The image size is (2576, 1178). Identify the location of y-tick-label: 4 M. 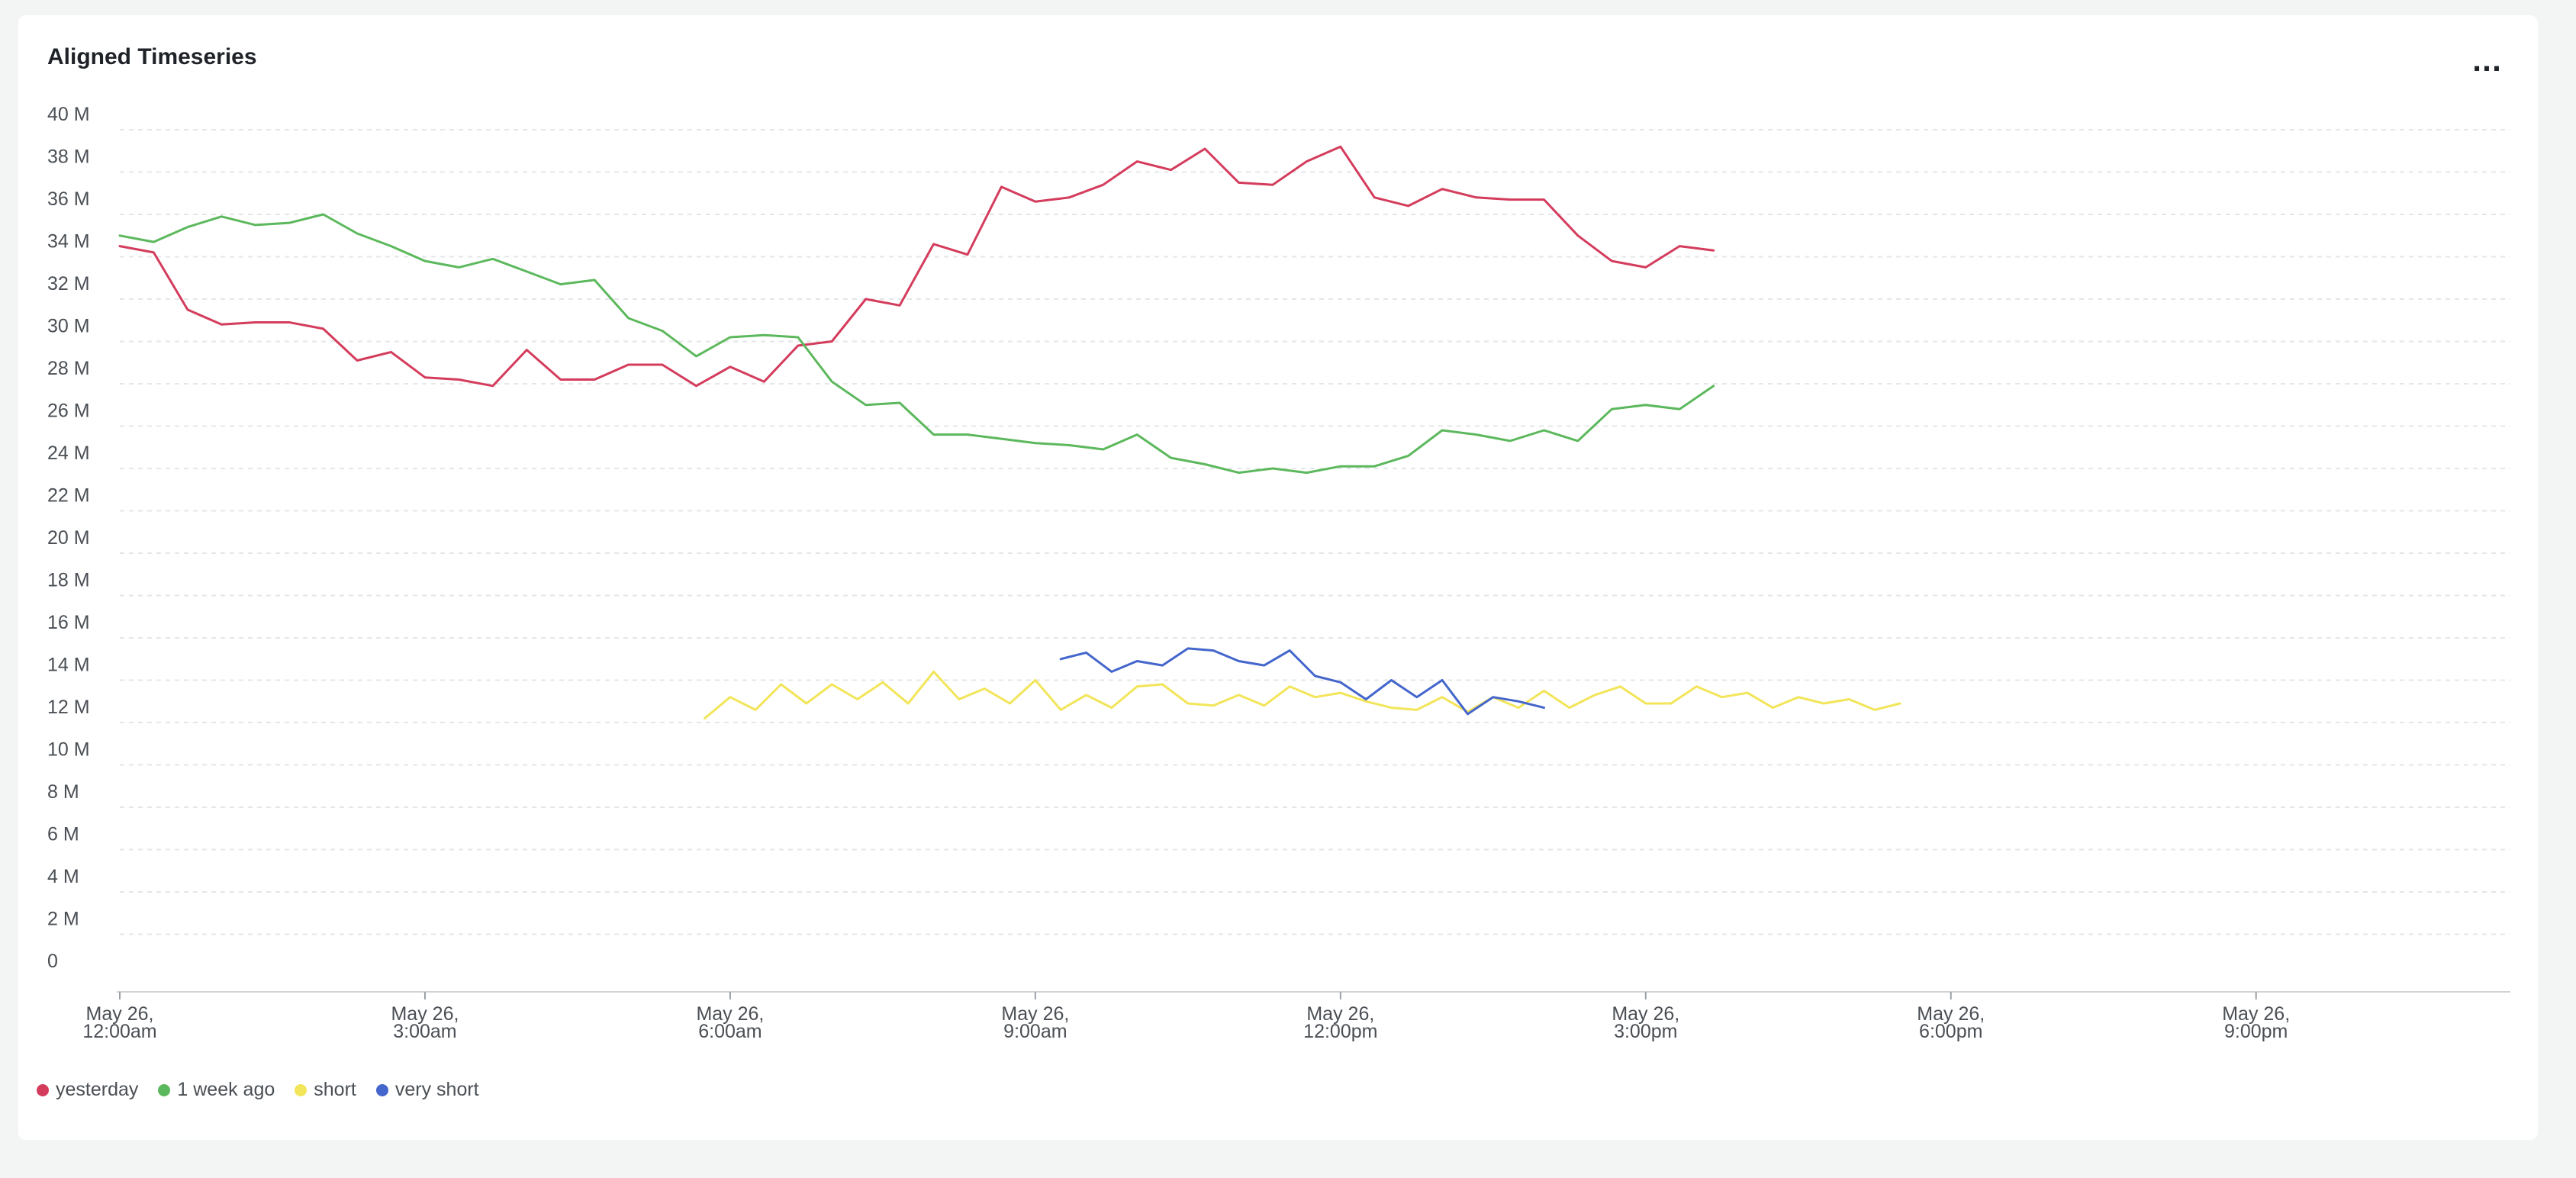
(63, 876).